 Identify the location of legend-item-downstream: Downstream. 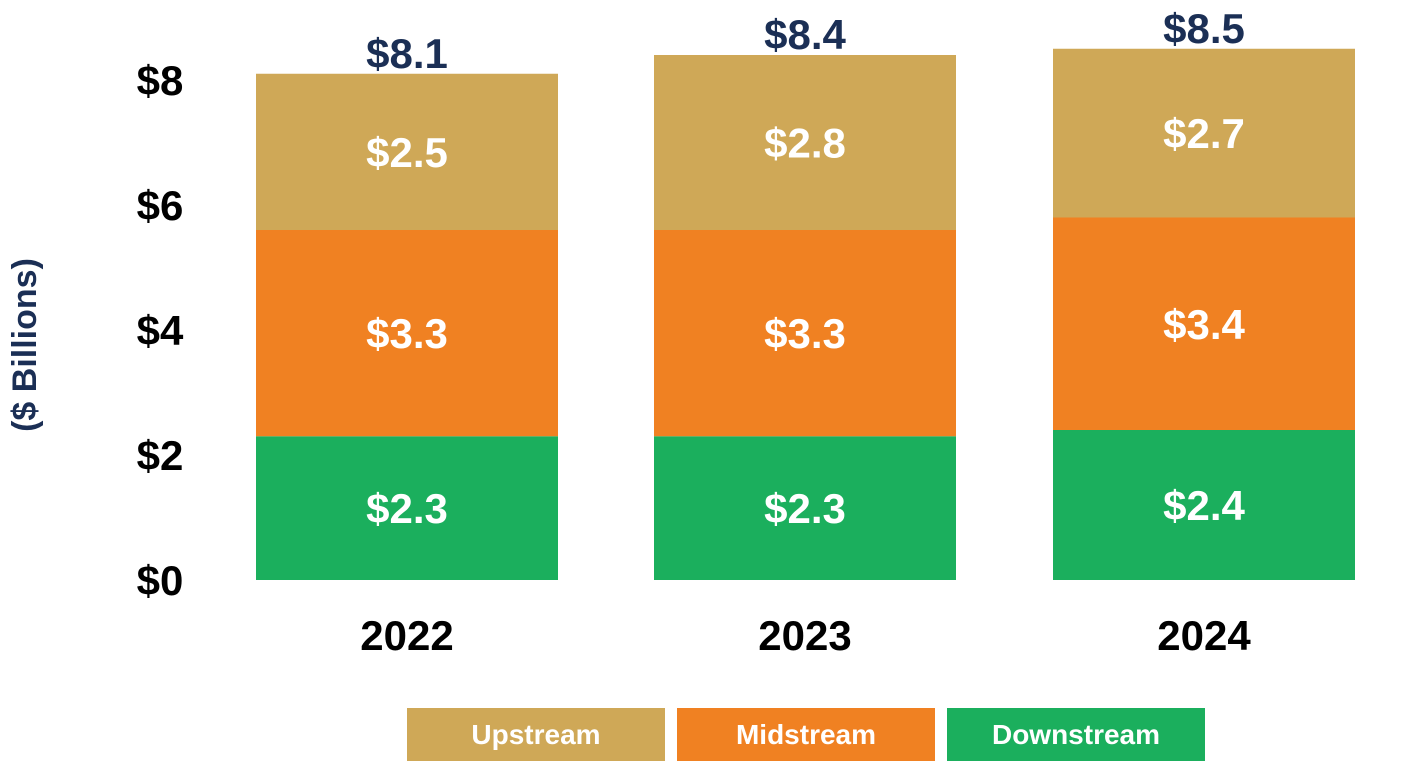
(1076, 734).